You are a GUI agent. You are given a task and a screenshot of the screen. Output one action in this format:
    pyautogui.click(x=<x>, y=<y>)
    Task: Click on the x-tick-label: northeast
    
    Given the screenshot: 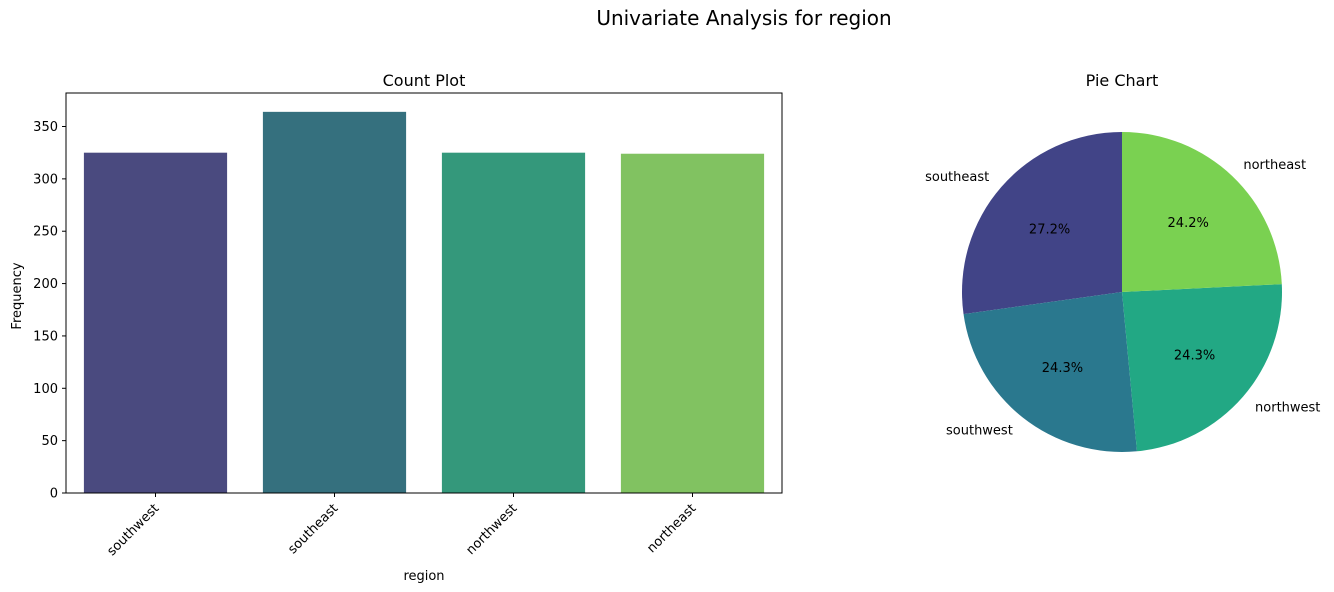 What is the action you would take?
    pyautogui.click(x=671, y=528)
    